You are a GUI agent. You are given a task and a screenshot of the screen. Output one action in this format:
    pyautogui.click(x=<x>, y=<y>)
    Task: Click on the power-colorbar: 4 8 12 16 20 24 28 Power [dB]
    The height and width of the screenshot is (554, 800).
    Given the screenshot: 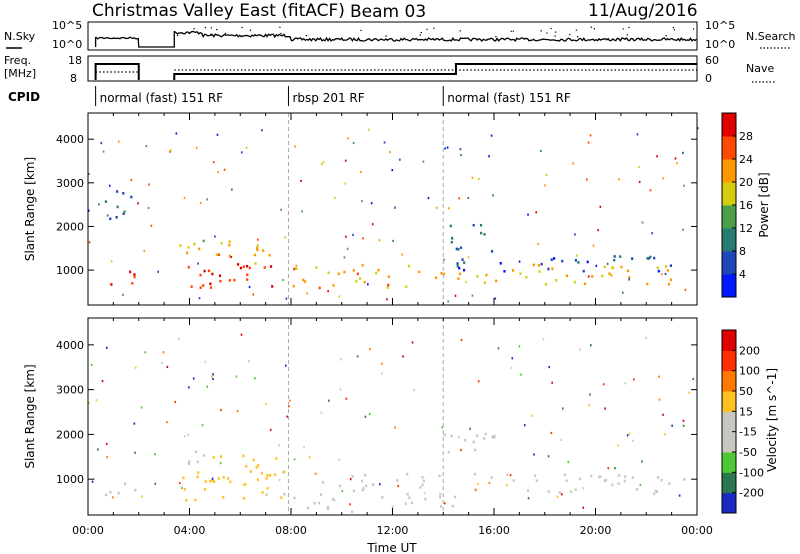 What is the action you would take?
    pyautogui.click(x=746, y=205)
    